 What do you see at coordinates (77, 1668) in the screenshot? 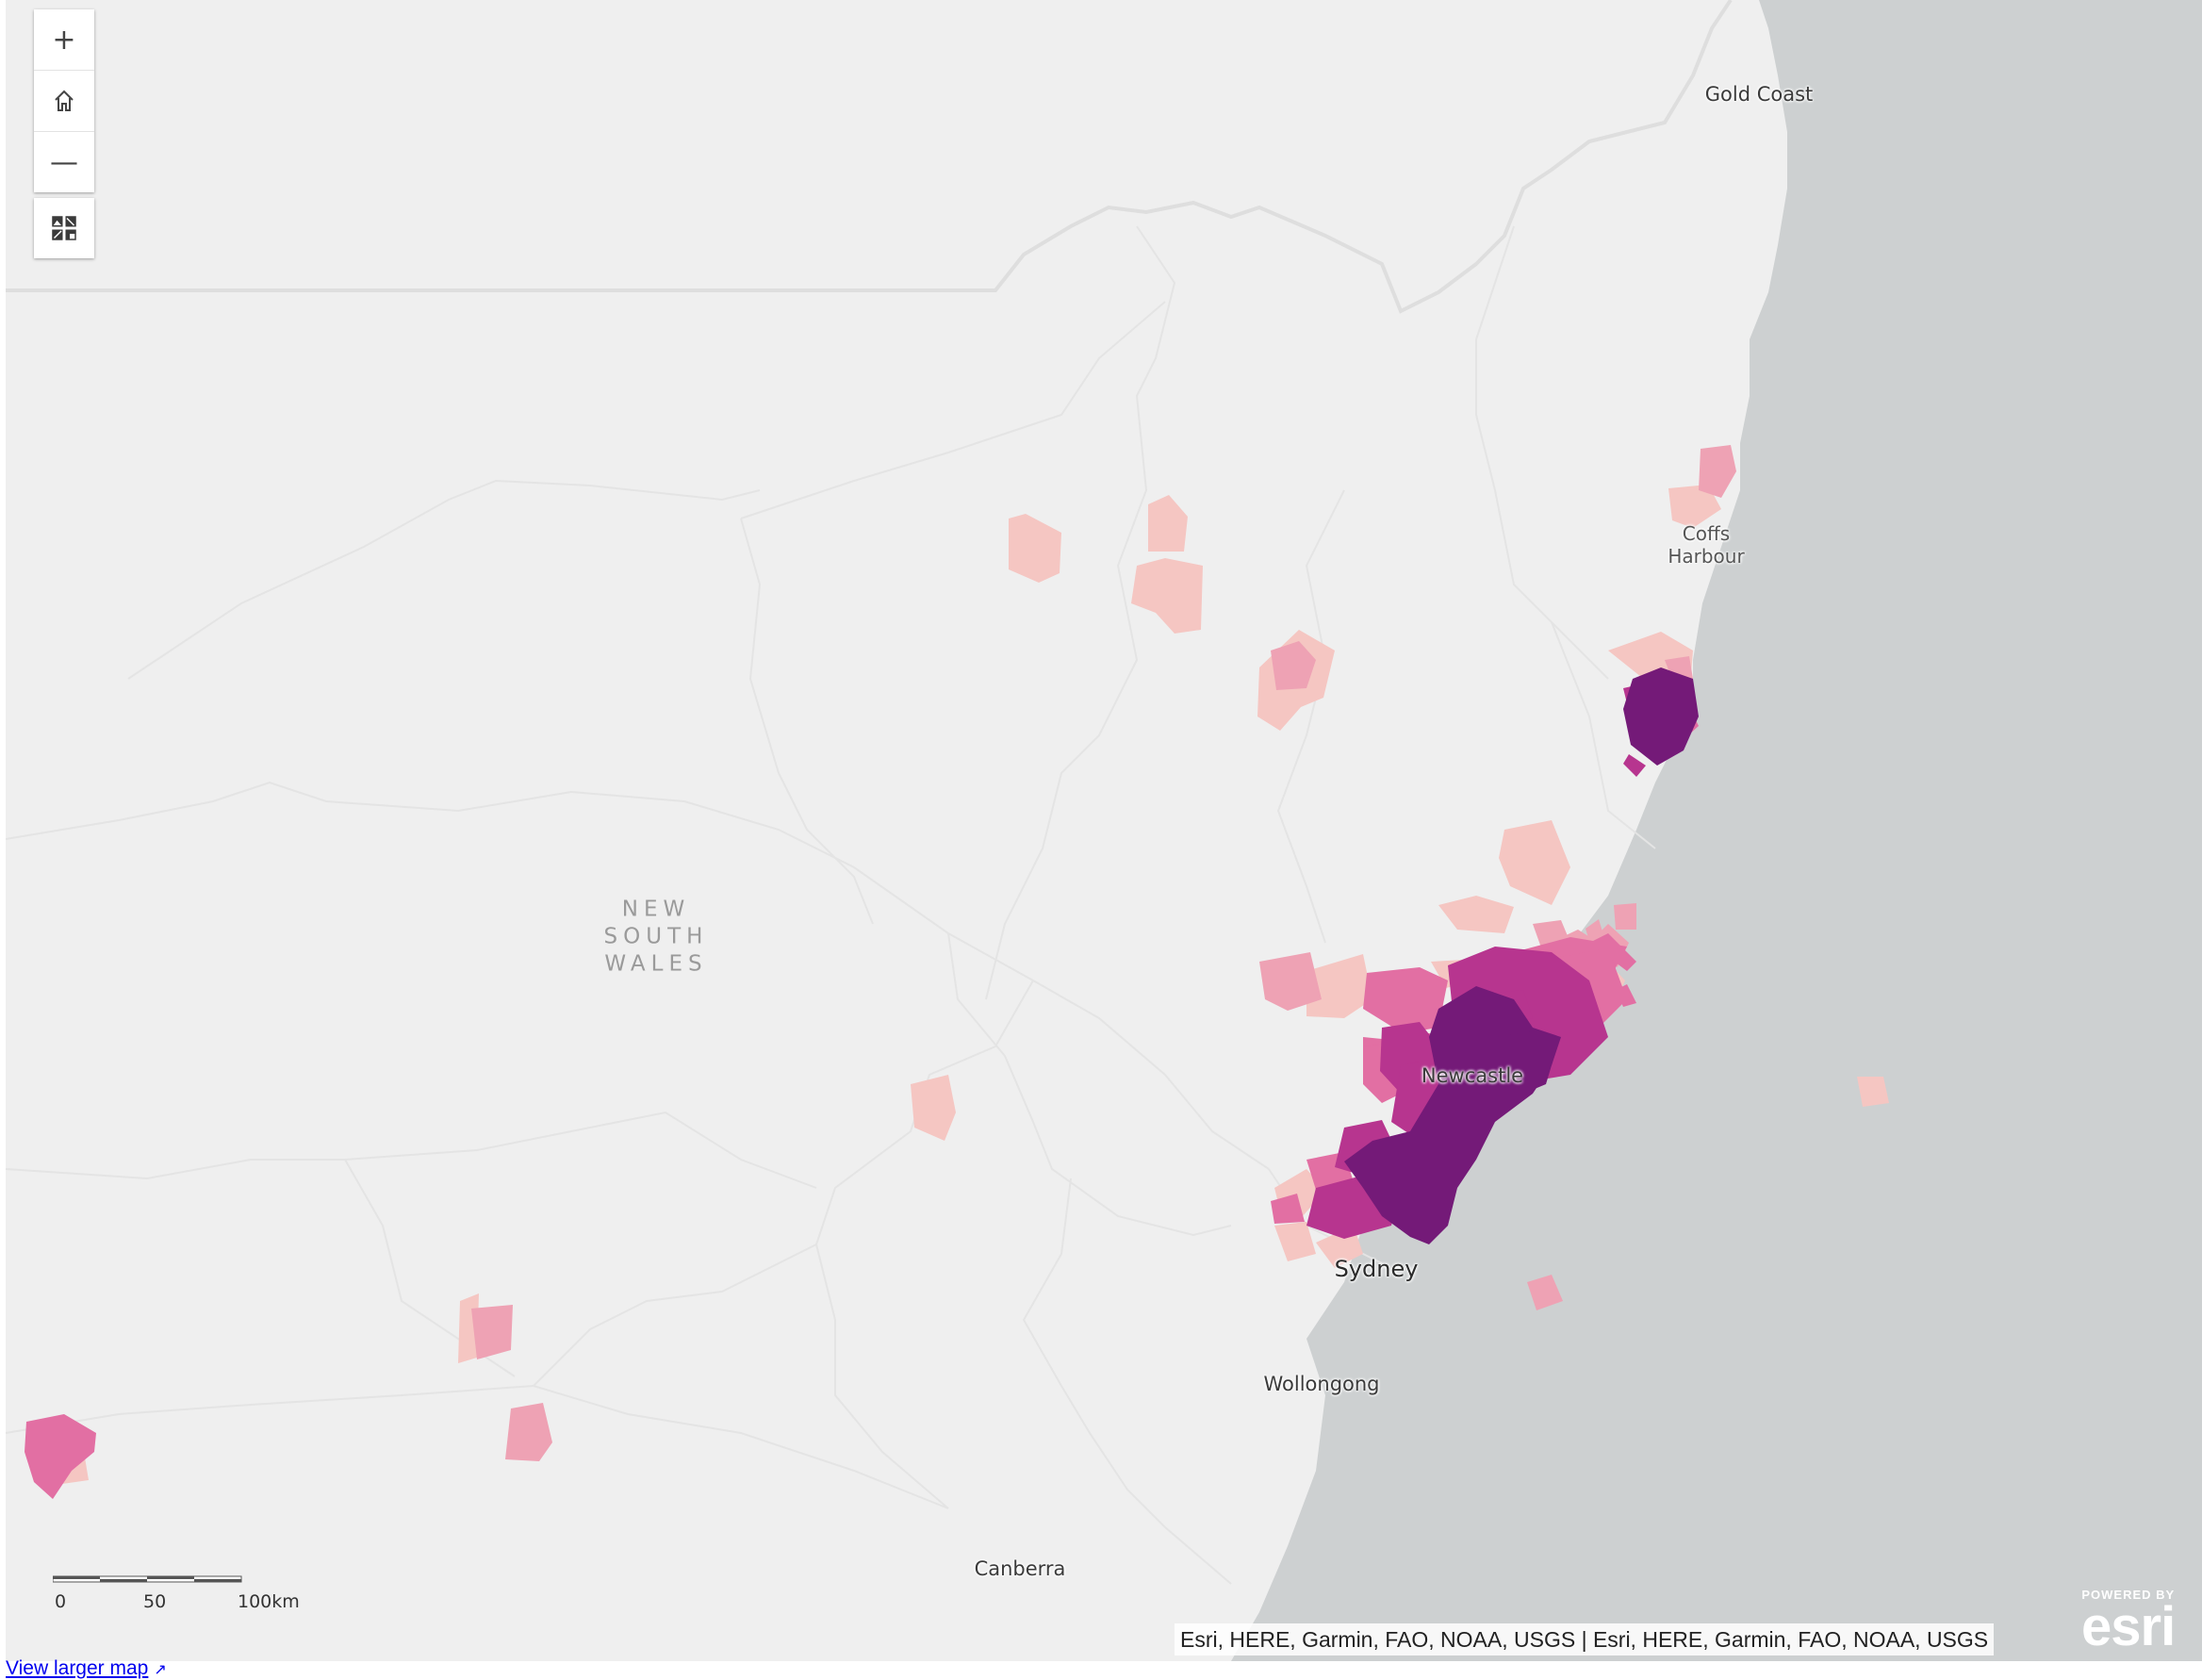
I see `view-larger-map-text: View larger map` at bounding box center [77, 1668].